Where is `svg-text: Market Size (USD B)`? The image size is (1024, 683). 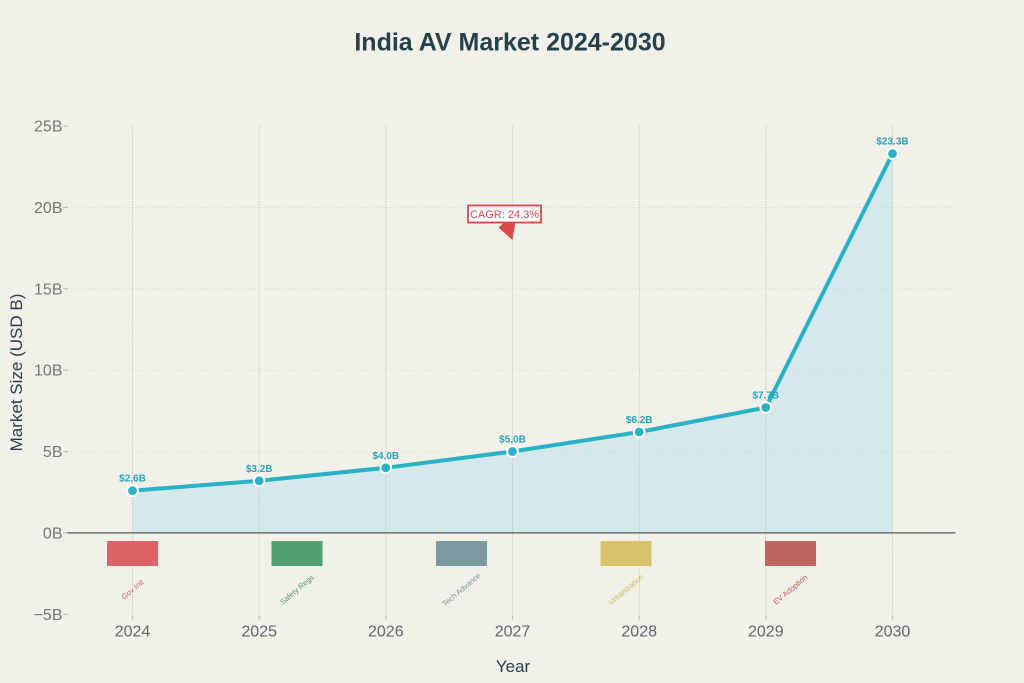 svg-text: Market Size (USD B) is located at coordinates (16, 373).